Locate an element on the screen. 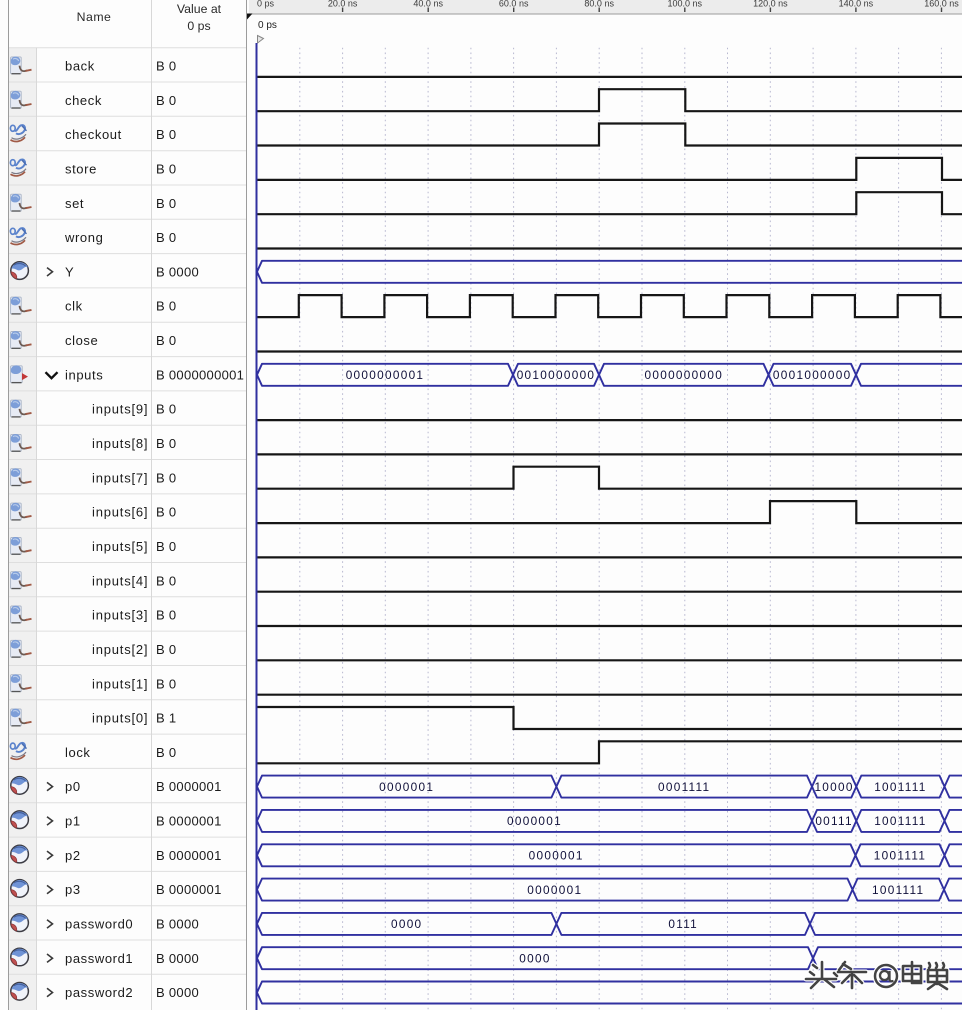 The height and width of the screenshot is (1010, 962). svg-text: inputs[3] is located at coordinates (120, 615).